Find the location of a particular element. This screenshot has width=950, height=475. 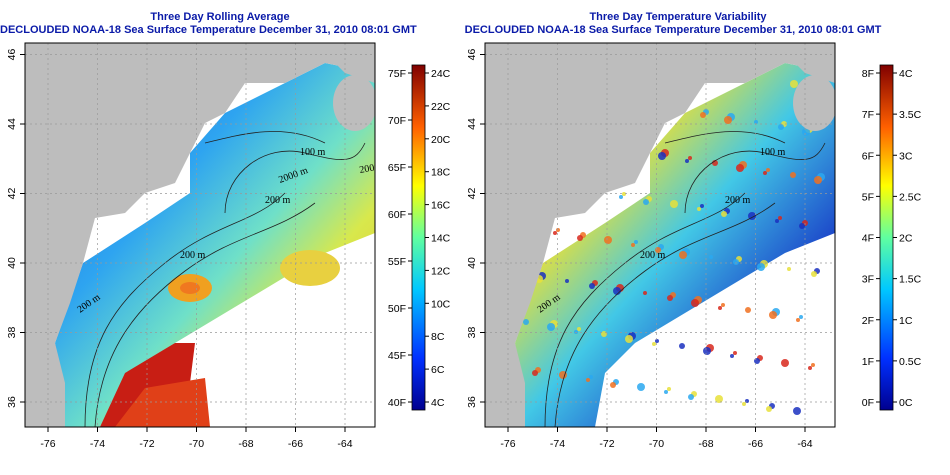

colorbar-label-f: 7F is located at coordinates (868, 115).